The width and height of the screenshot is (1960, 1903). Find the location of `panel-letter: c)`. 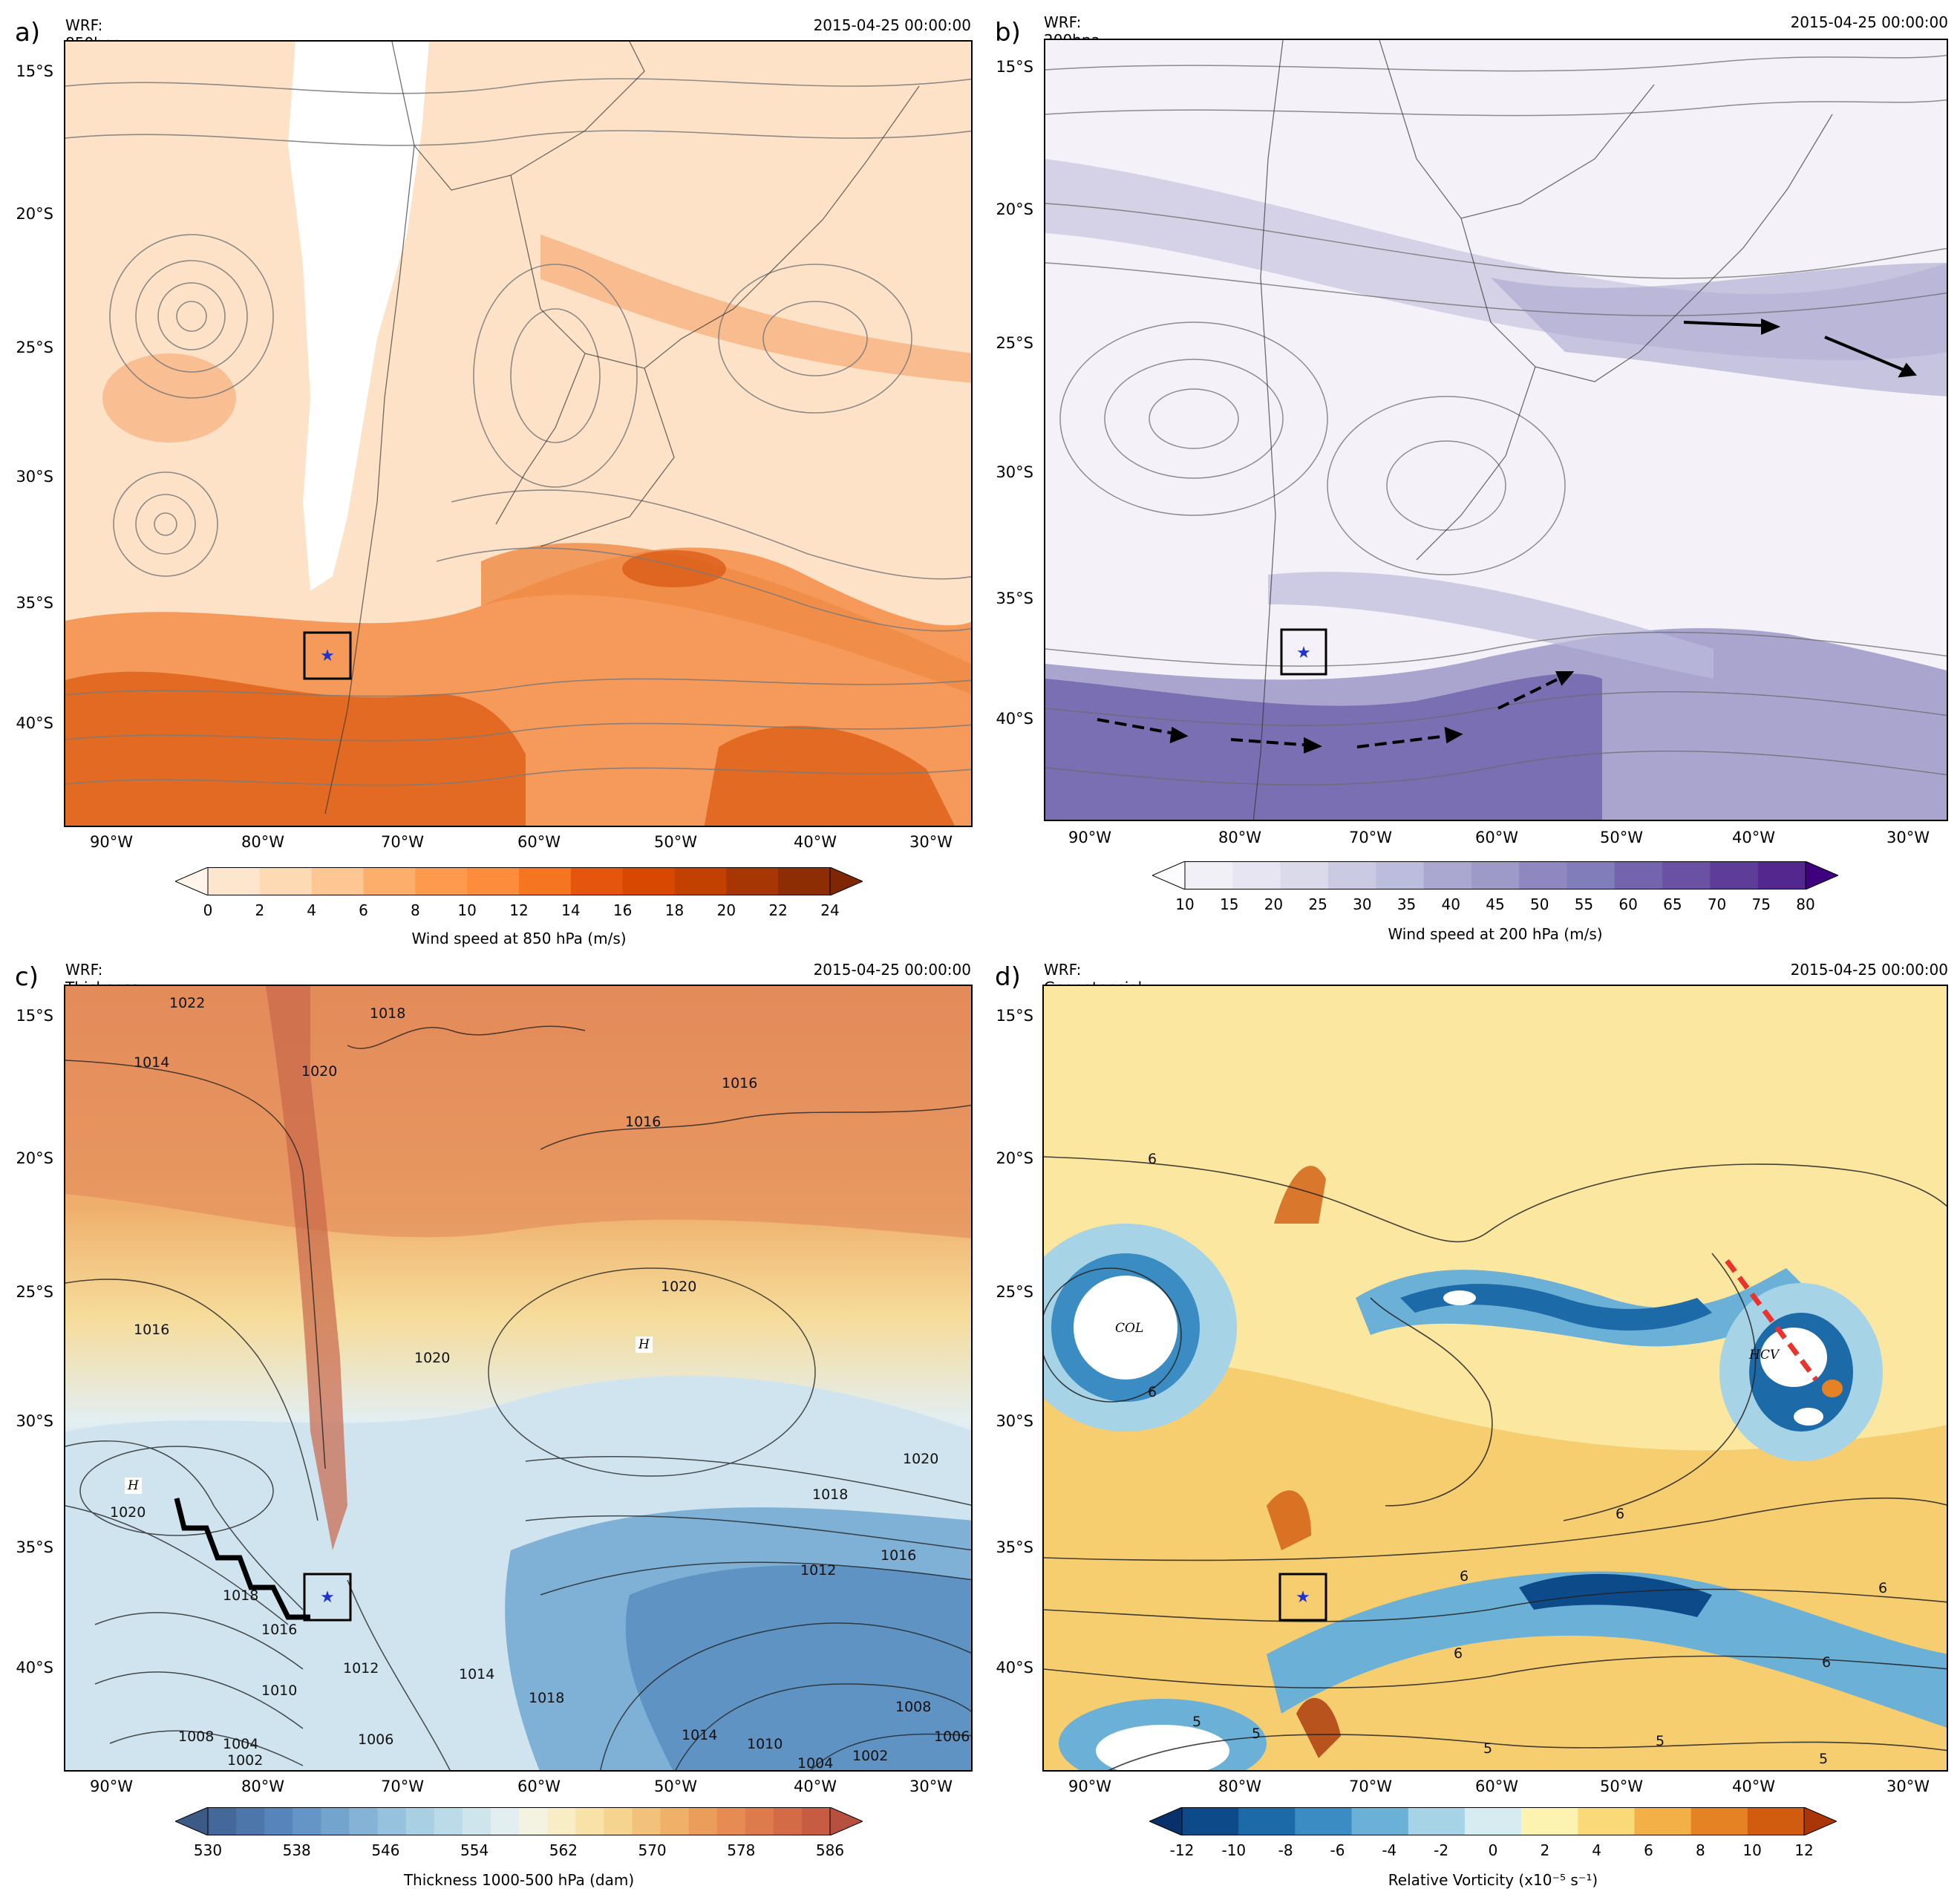

panel-letter: c) is located at coordinates (27, 977).